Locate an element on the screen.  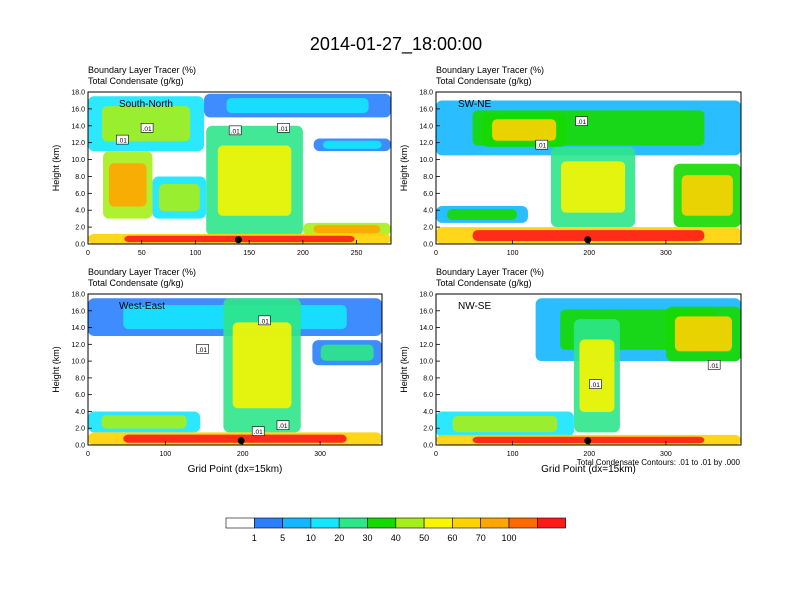
colorbar-label: 100 is located at coordinates (508, 538).